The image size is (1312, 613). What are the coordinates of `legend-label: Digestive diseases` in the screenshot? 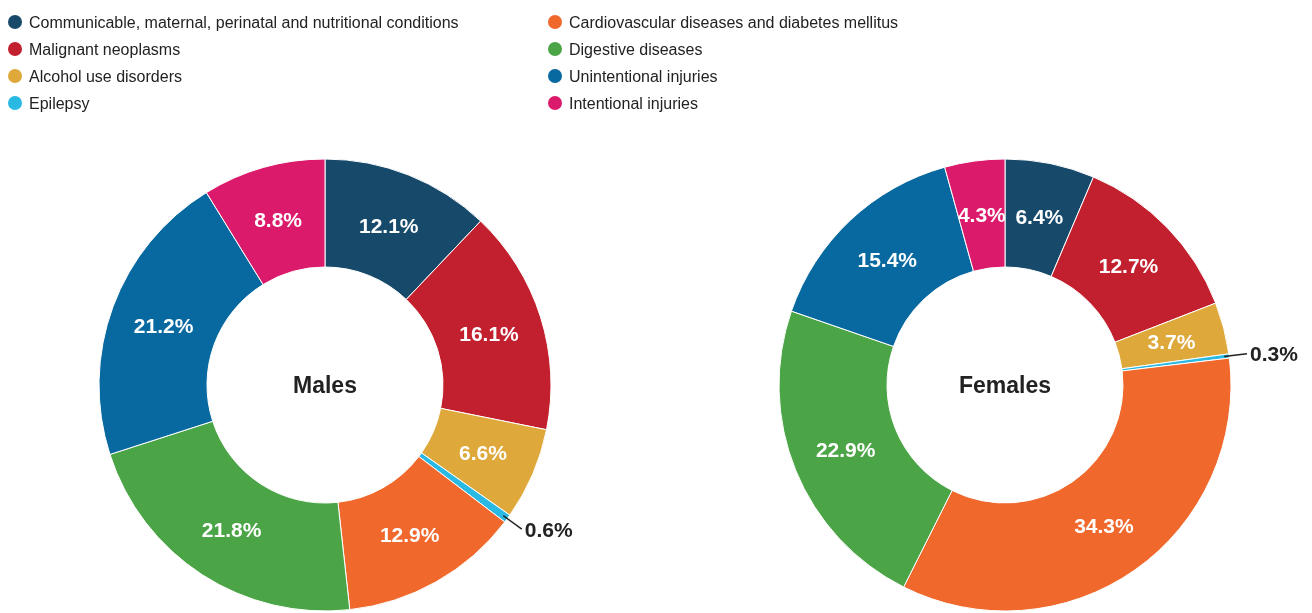 It's located at (636, 49).